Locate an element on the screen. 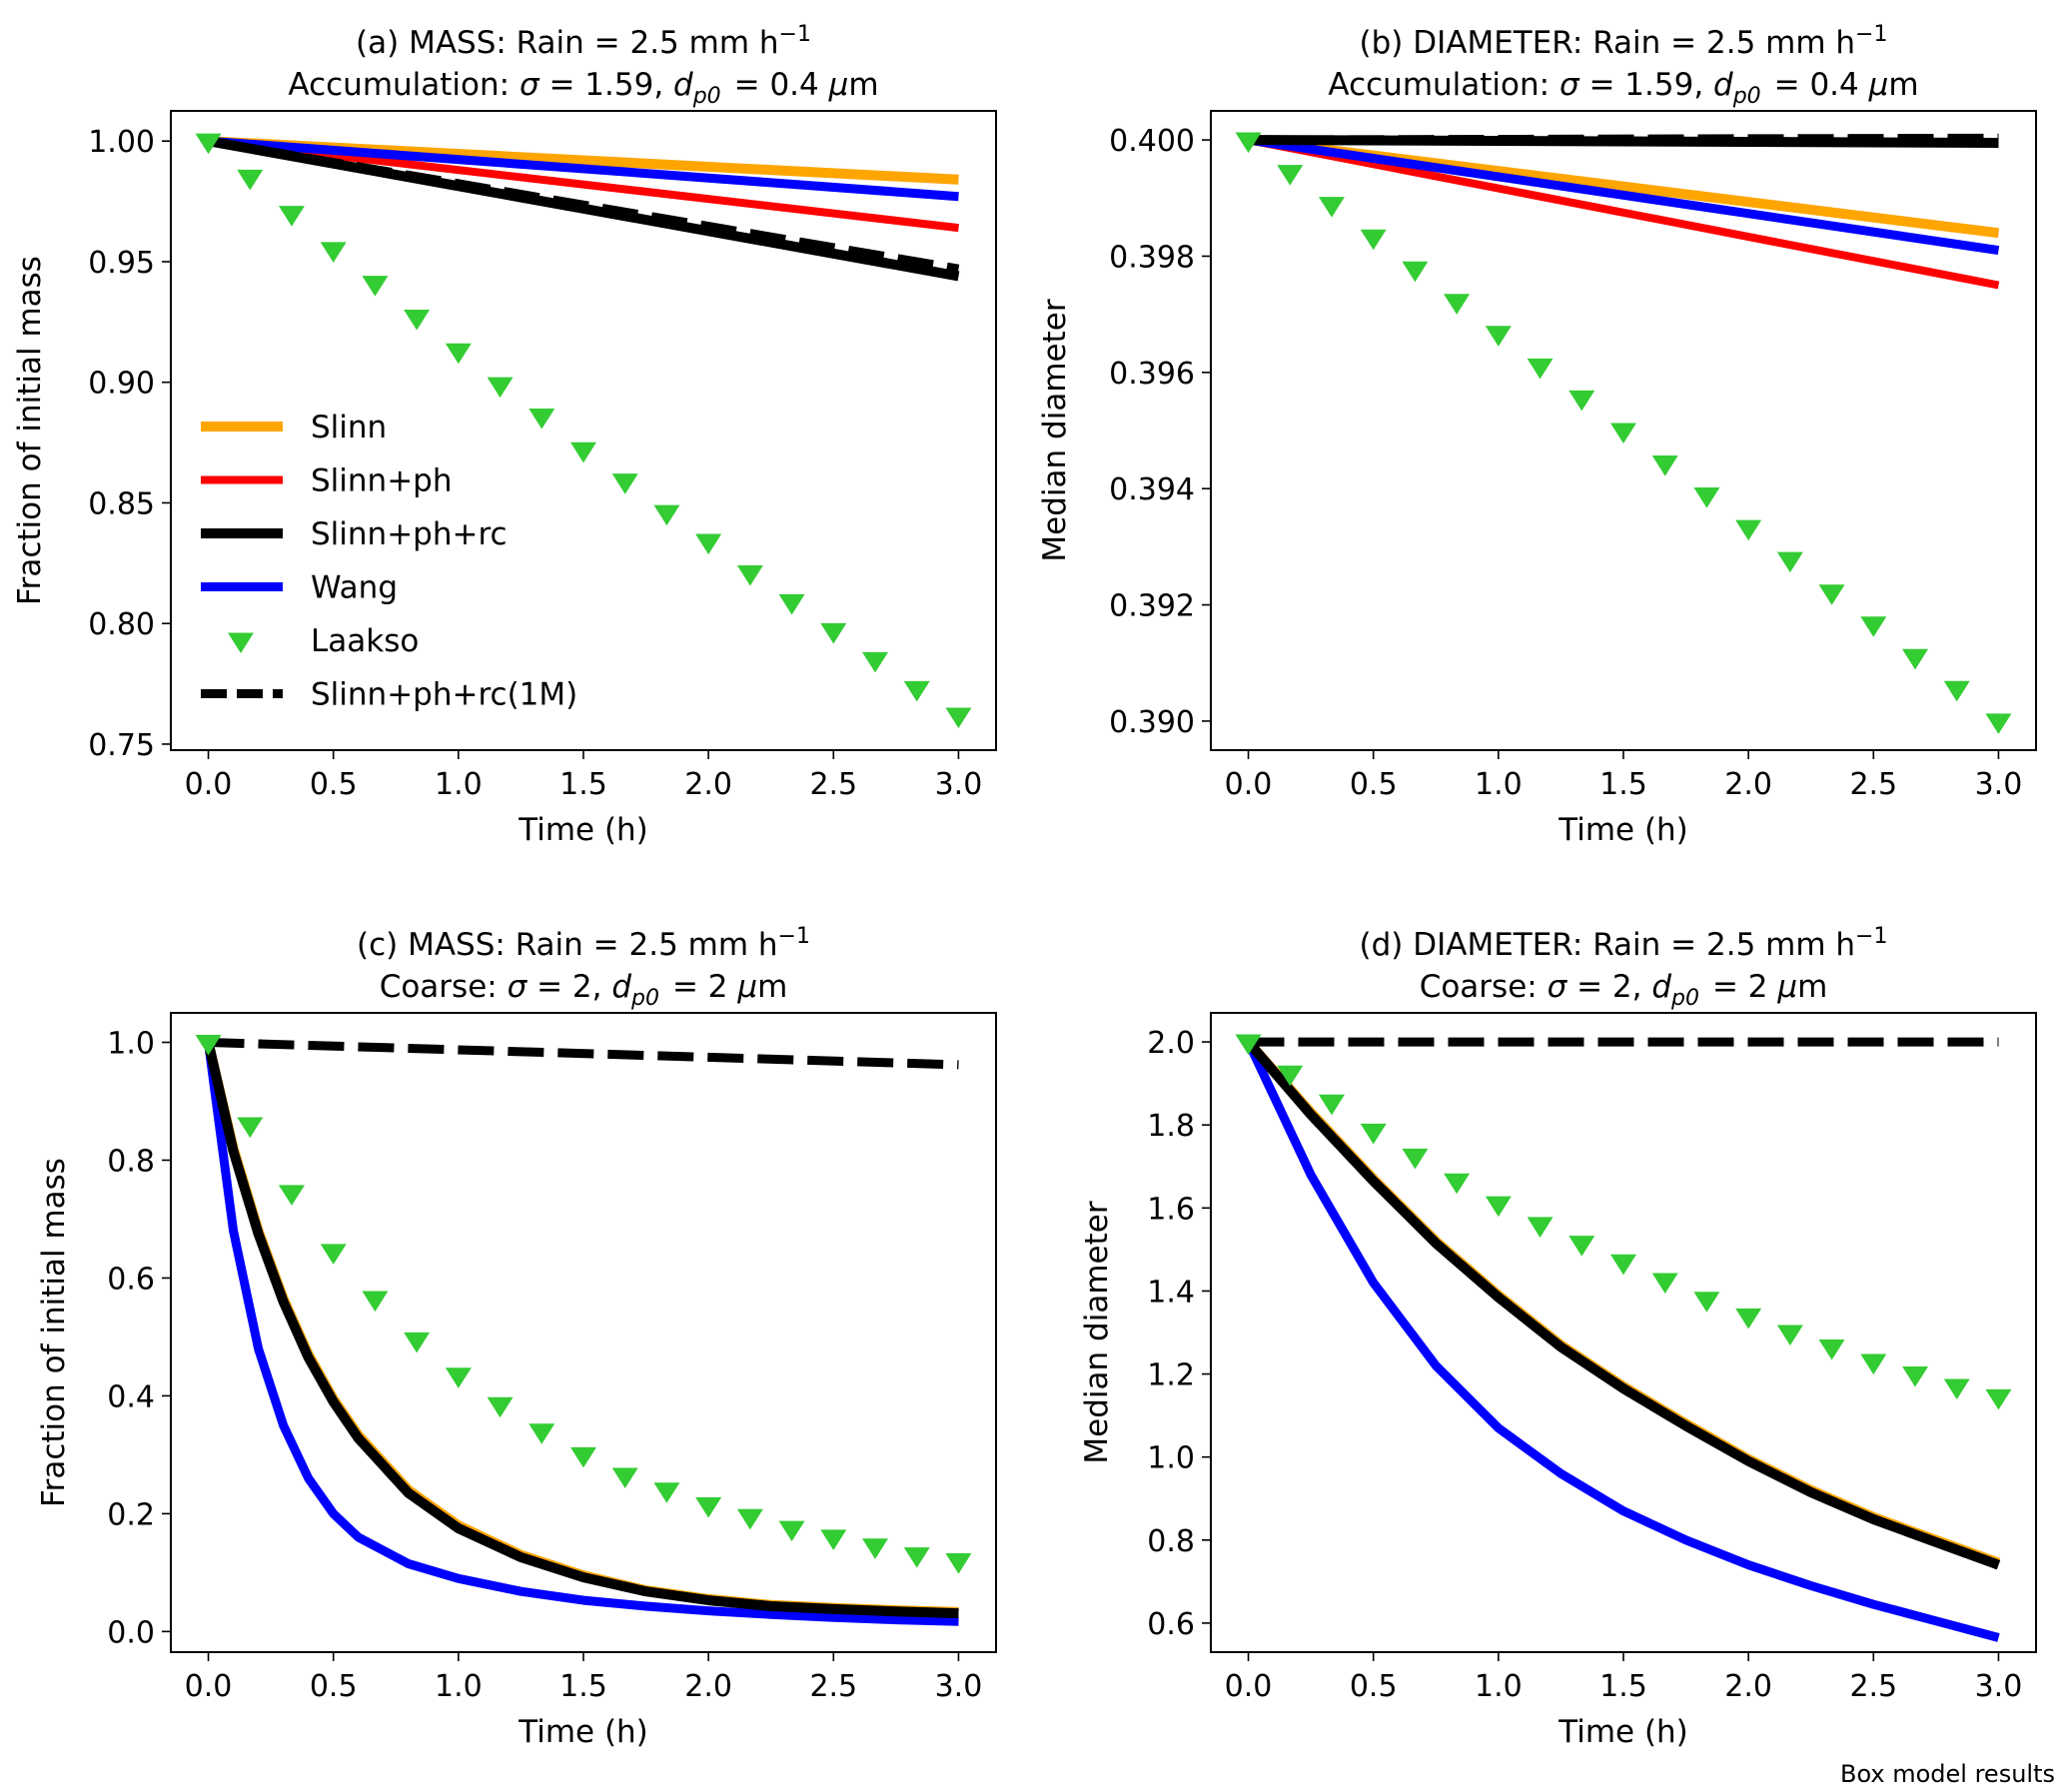 Image resolution: width=2065 pixels, height=1792 pixels. legend-item-slinn-plus-ph-plus-rc1m: Slinn+ph+rc(1M) is located at coordinates (389, 695).